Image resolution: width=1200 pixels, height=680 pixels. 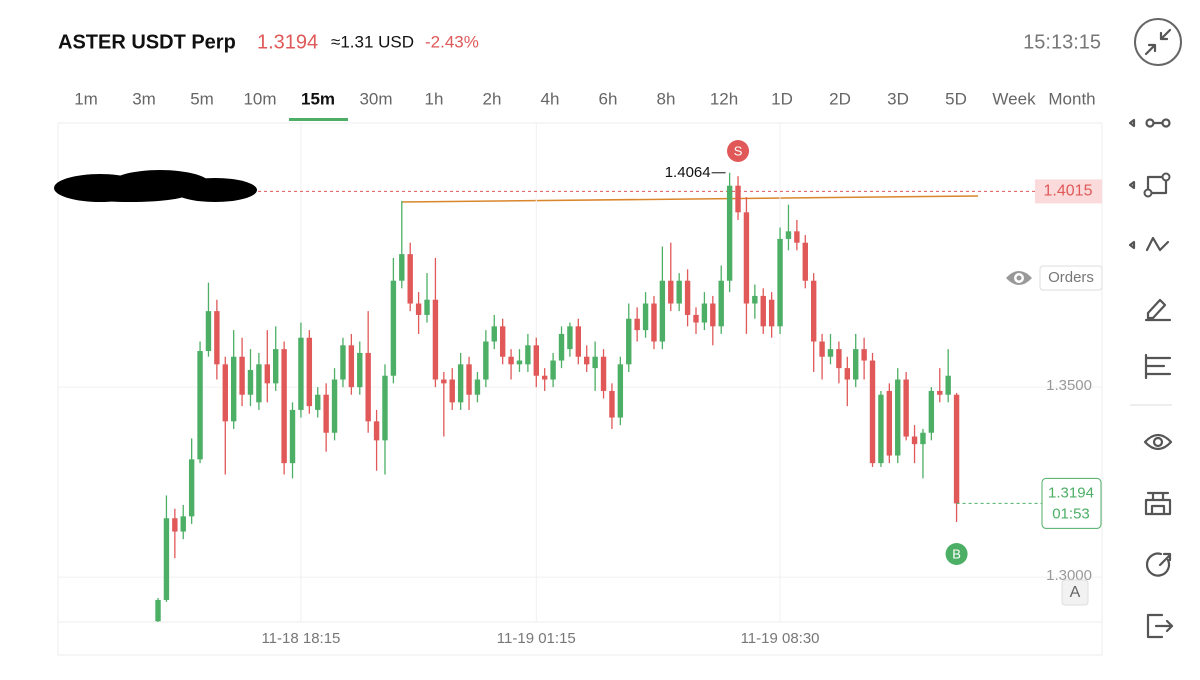 What do you see at coordinates (608, 98) in the screenshot?
I see `timeframe-tab: 6h` at bounding box center [608, 98].